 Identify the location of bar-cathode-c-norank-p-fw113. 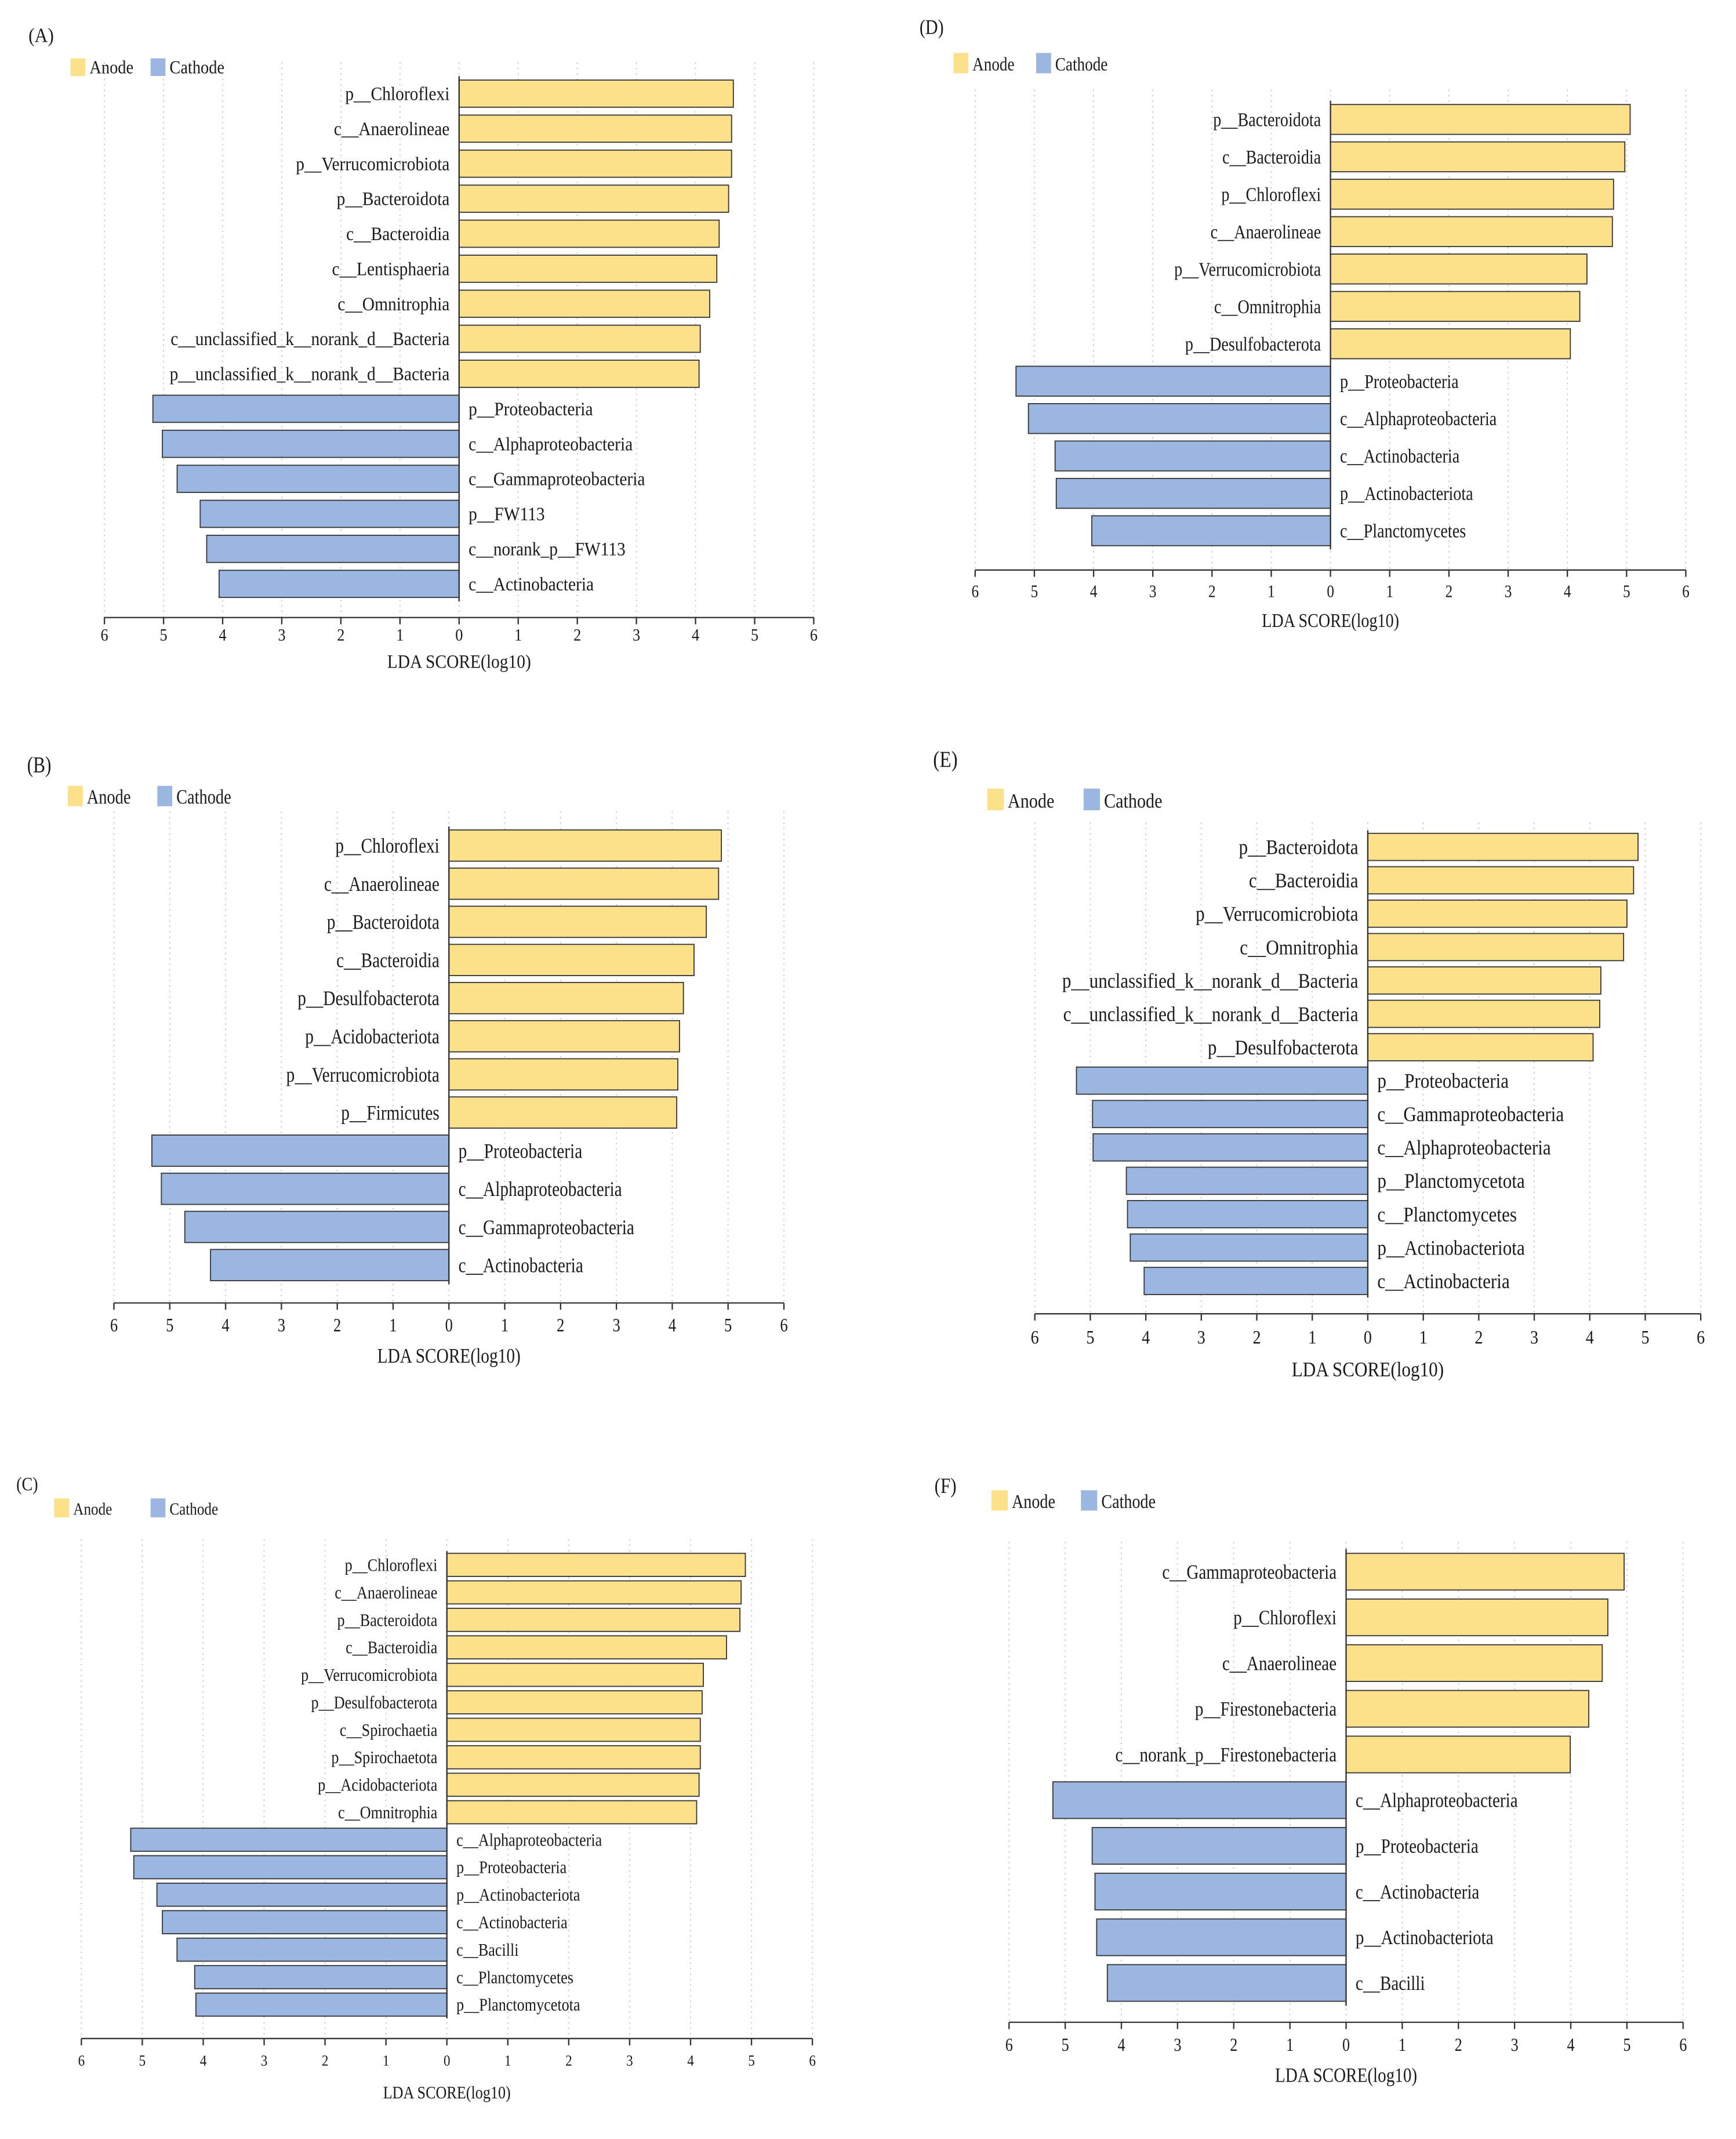
(333, 548).